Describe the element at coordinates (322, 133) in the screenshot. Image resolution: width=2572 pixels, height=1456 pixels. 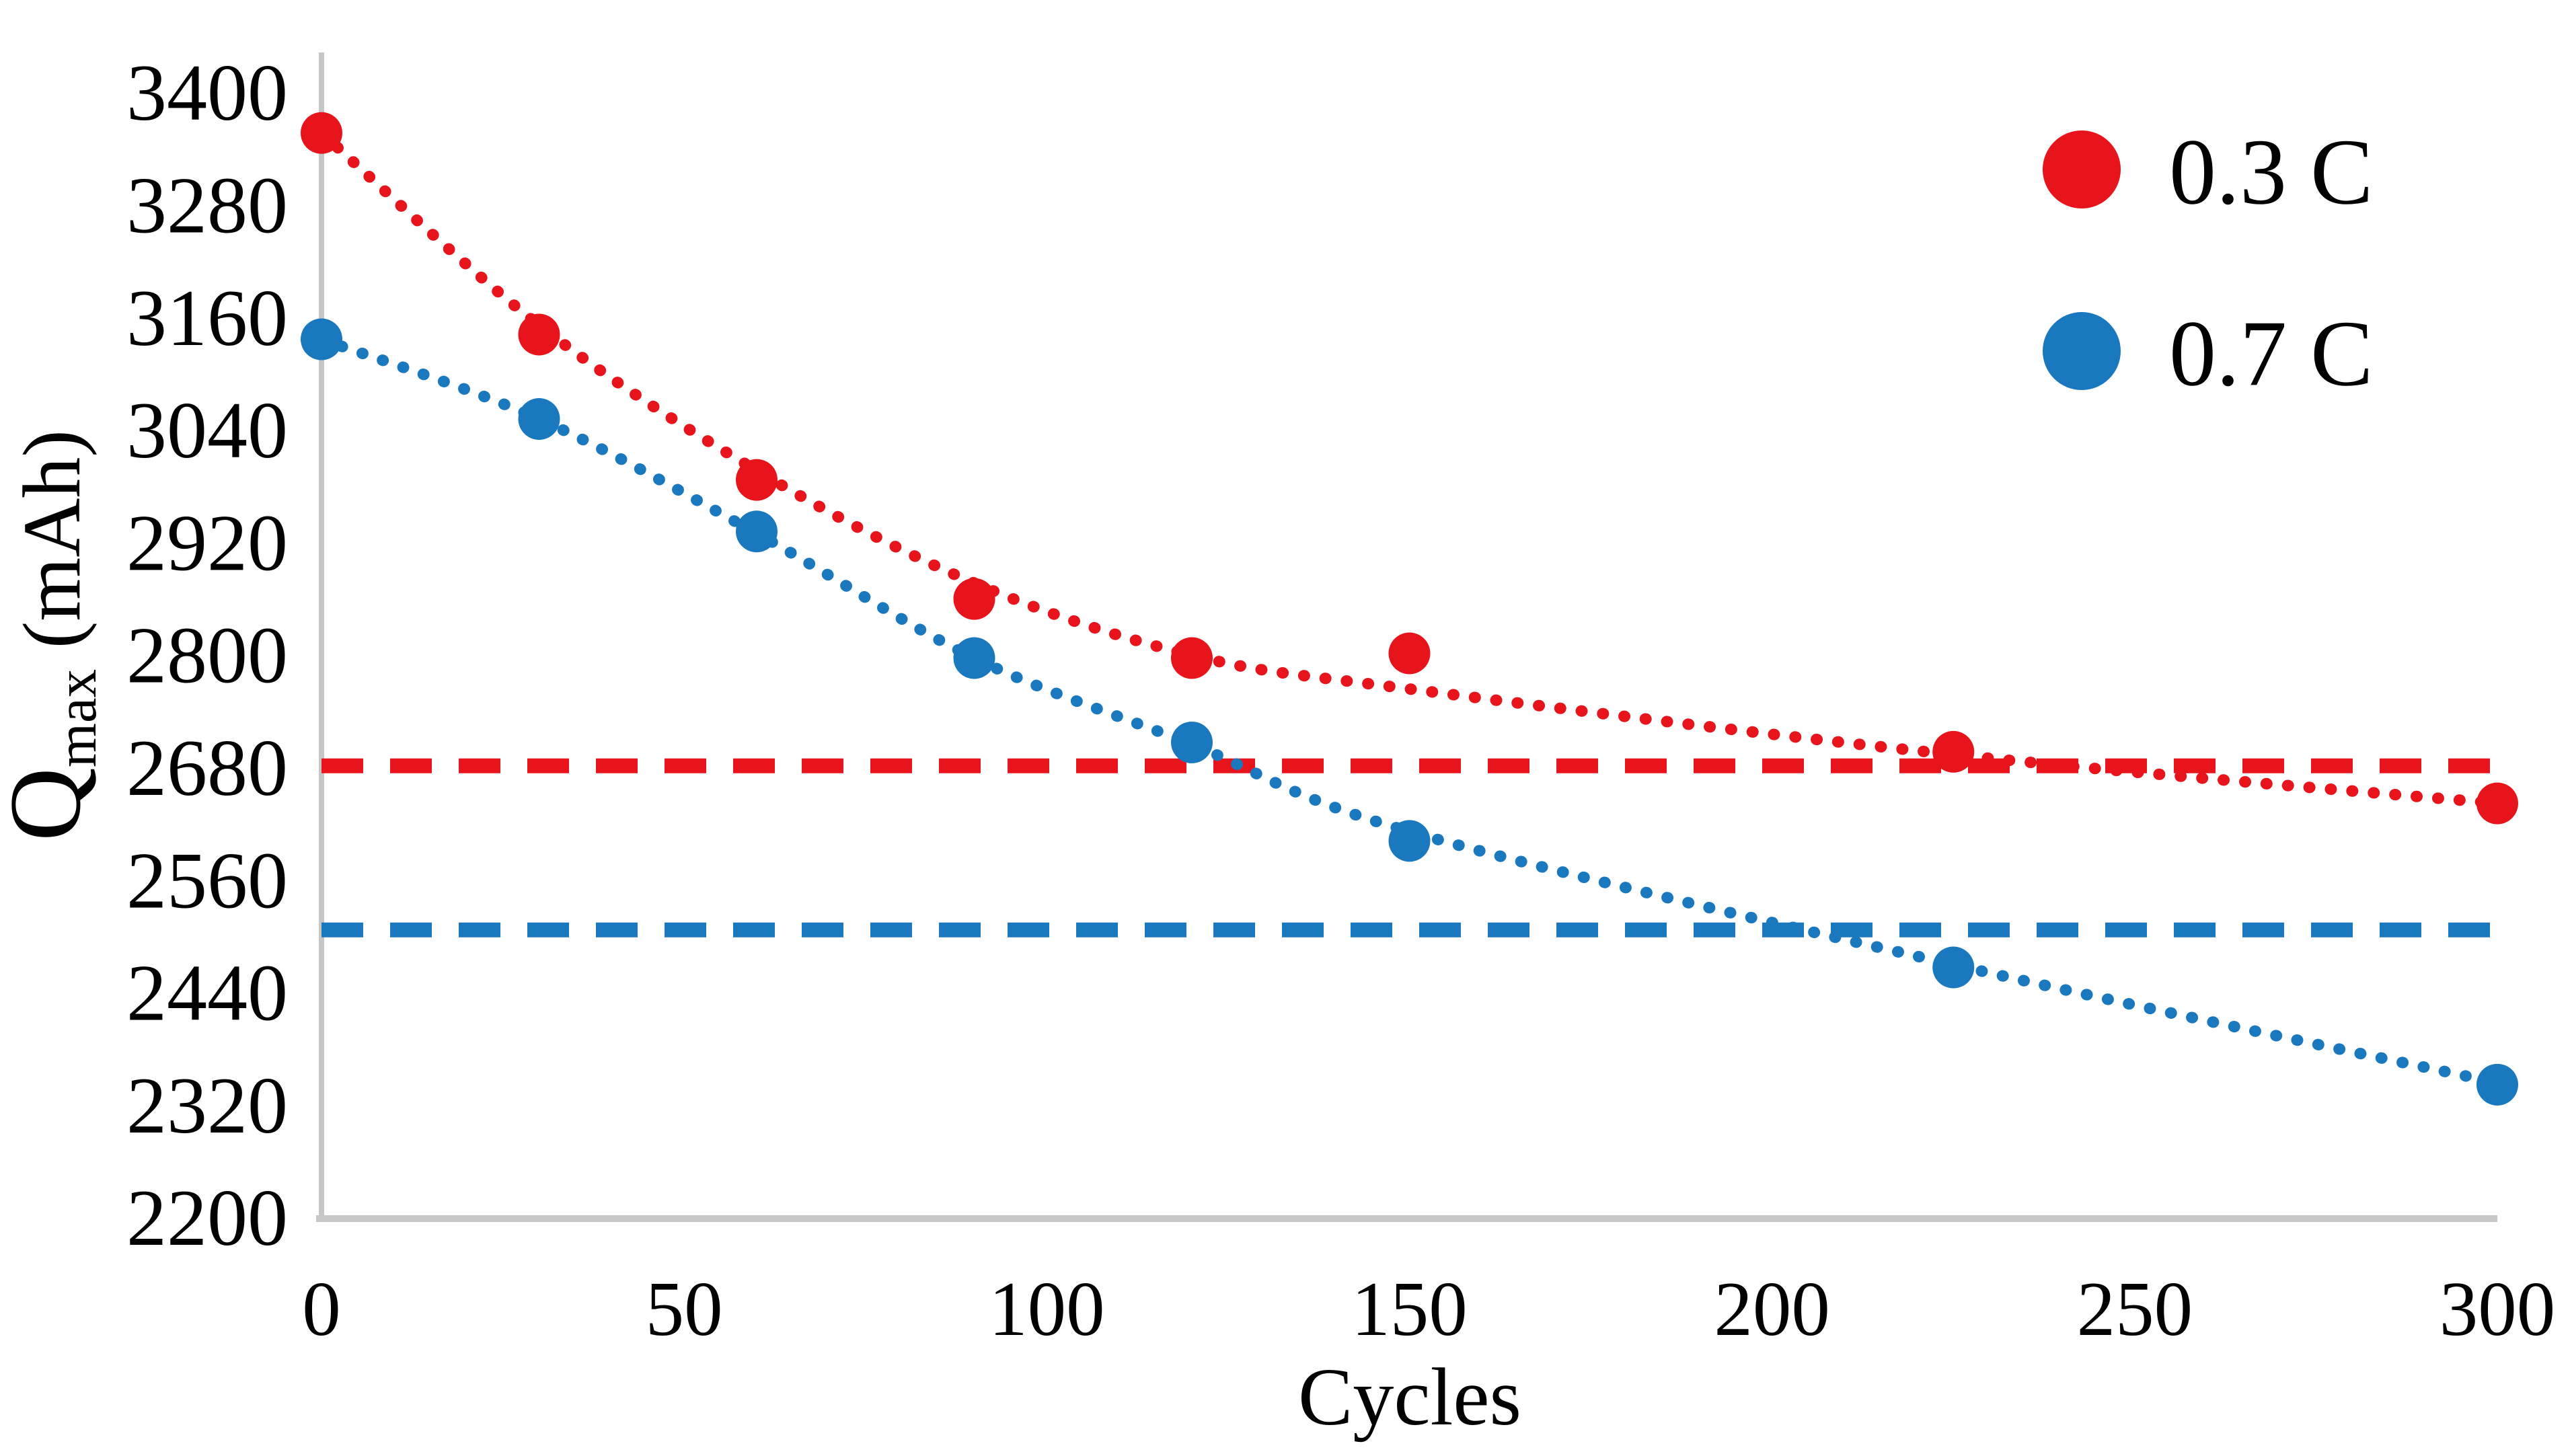
I see `data-point-0.3C-0` at that location.